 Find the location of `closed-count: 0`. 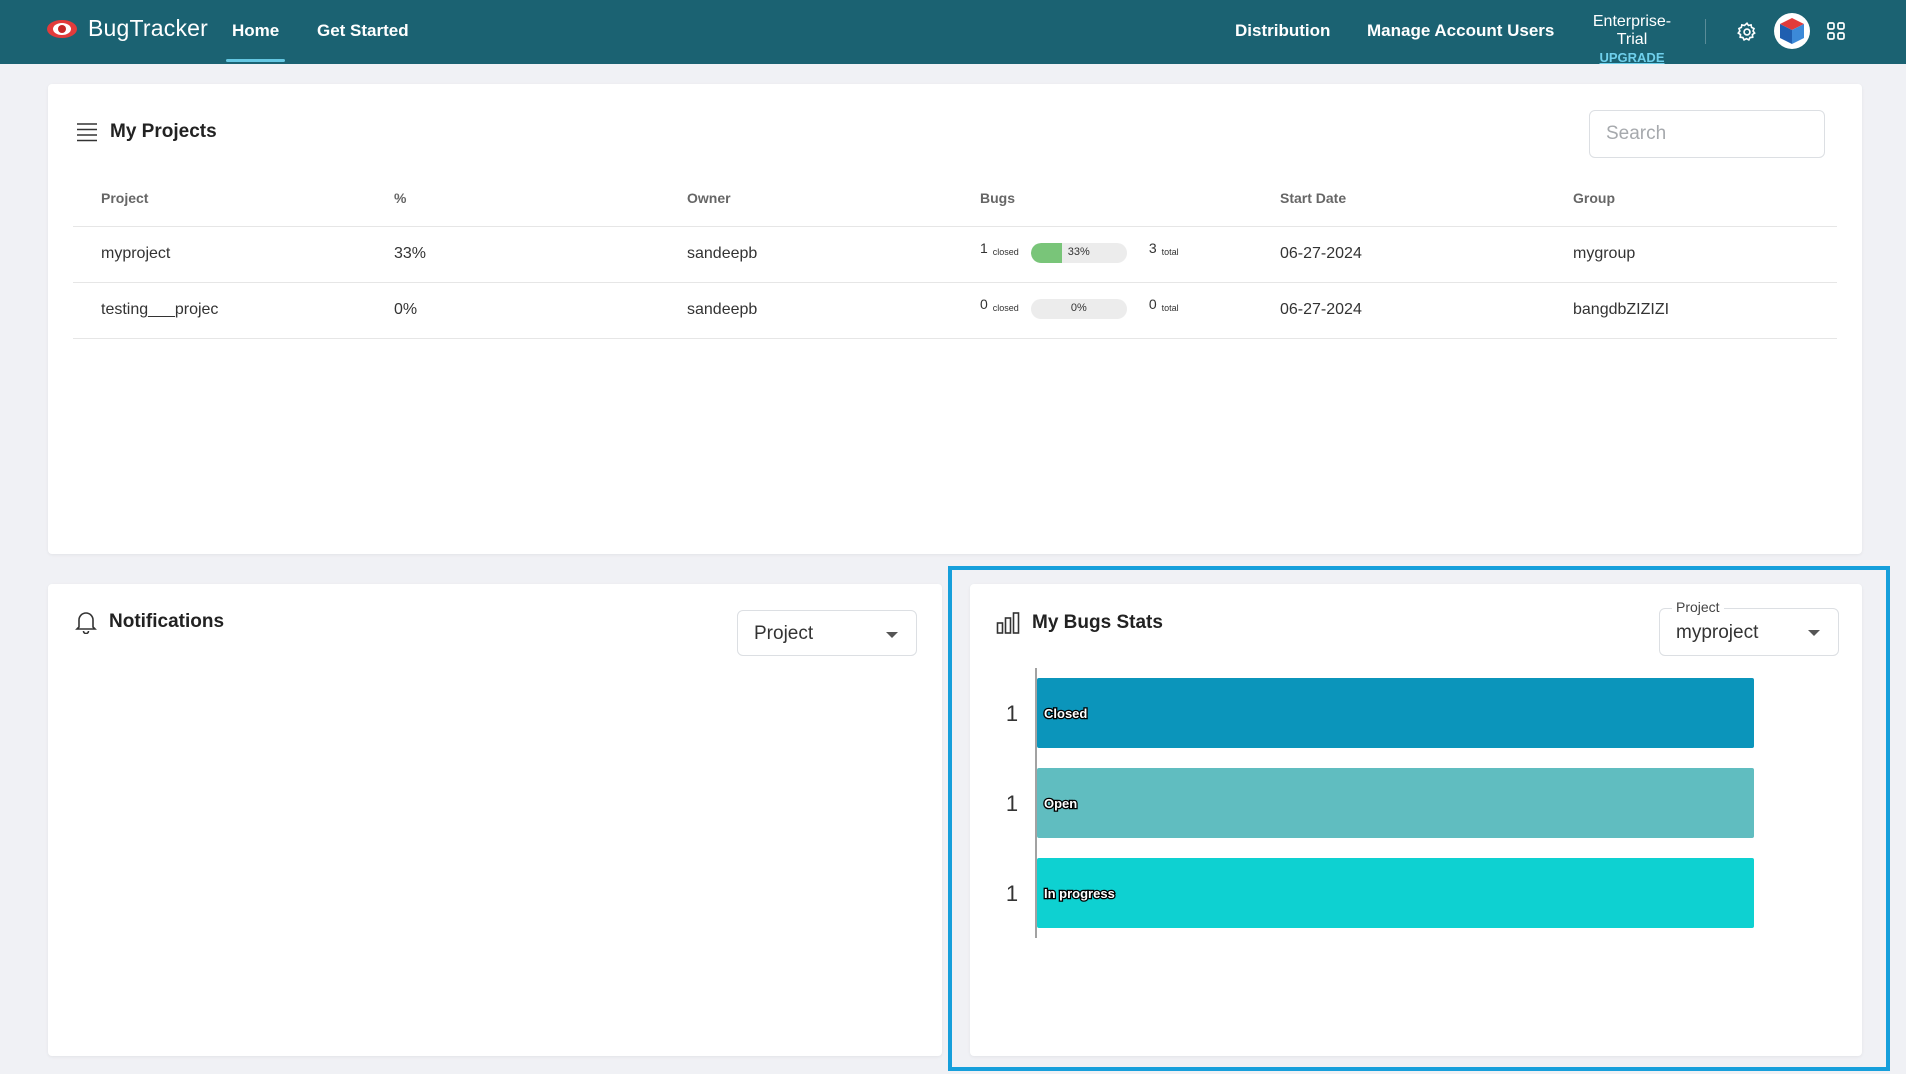

closed-count: 0 is located at coordinates (984, 304).